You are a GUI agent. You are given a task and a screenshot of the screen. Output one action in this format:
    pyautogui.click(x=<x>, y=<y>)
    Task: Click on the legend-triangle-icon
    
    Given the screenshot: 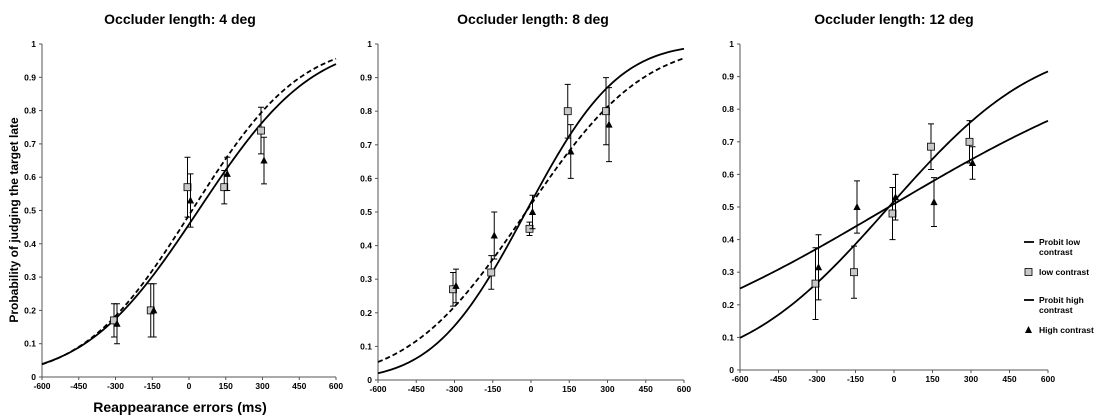 What is the action you would take?
    pyautogui.click(x=1028, y=329)
    